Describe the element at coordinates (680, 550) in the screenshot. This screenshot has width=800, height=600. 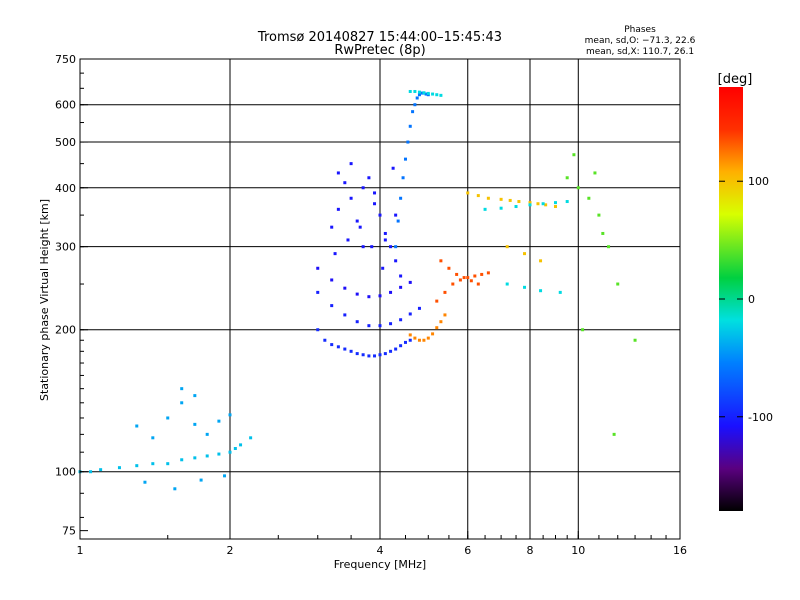
I see `x-tick-label: 16` at that location.